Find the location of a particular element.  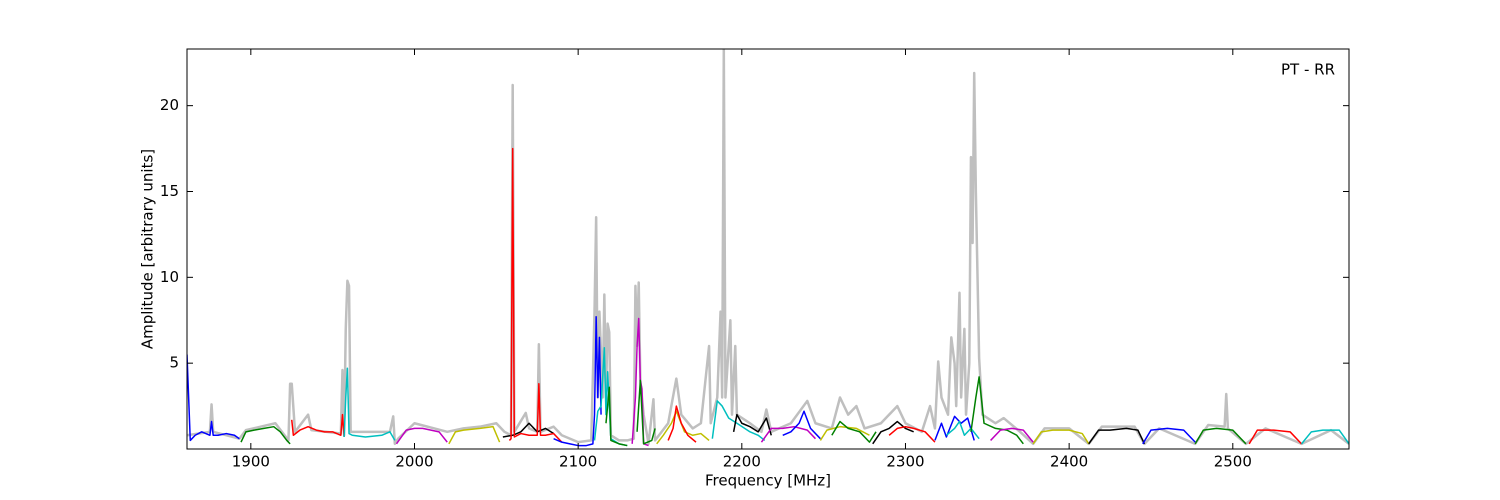

y-tick-label: 20 is located at coordinates (169, 105).